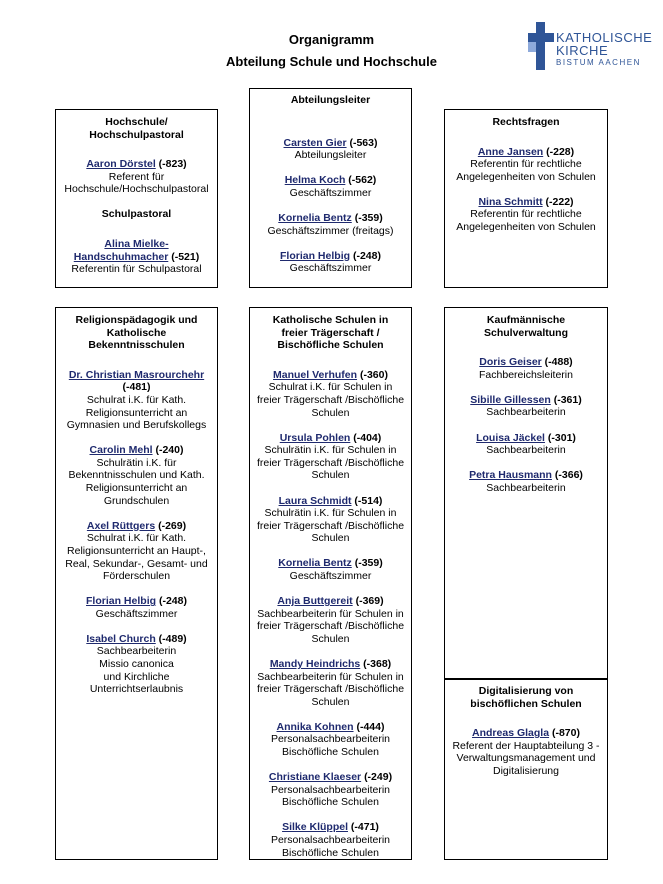 This screenshot has width=663, height=884. I want to click on role-line: Verwaltungsmanagement und, so click(526, 758).